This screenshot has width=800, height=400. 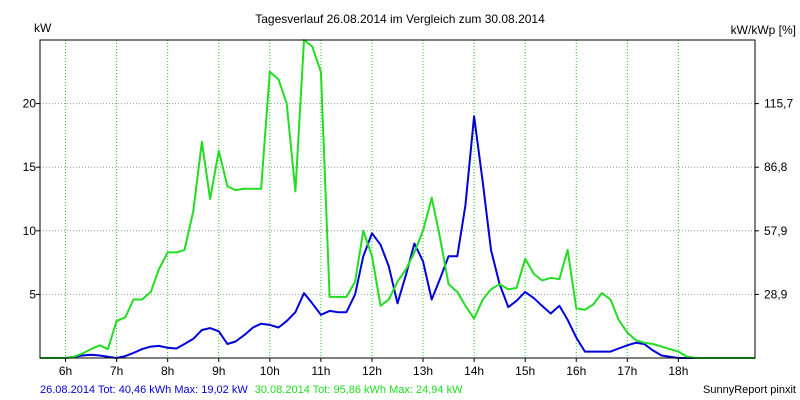 What do you see at coordinates (776, 167) in the screenshot?
I see `y-right-tick-label-2: 86,8` at bounding box center [776, 167].